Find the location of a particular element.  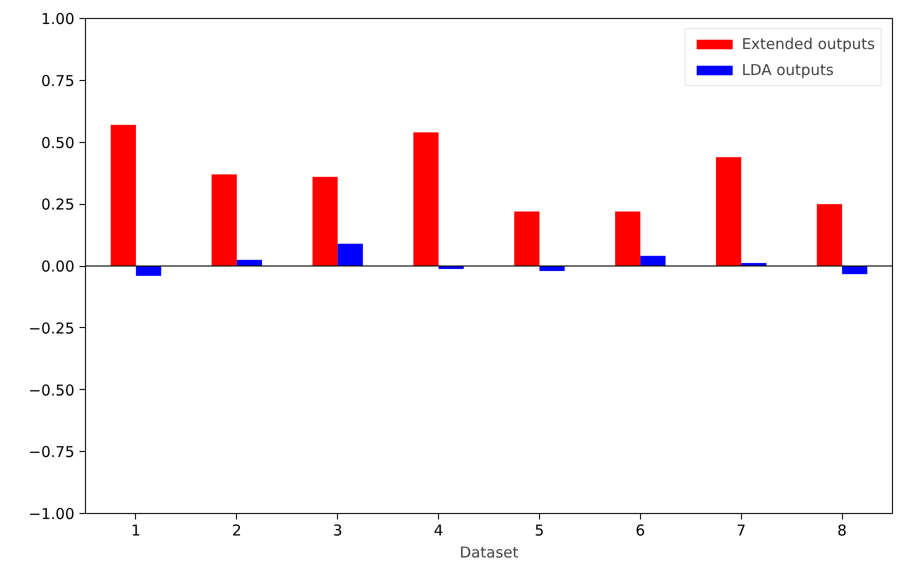

x-tick-label: 8 is located at coordinates (842, 531).